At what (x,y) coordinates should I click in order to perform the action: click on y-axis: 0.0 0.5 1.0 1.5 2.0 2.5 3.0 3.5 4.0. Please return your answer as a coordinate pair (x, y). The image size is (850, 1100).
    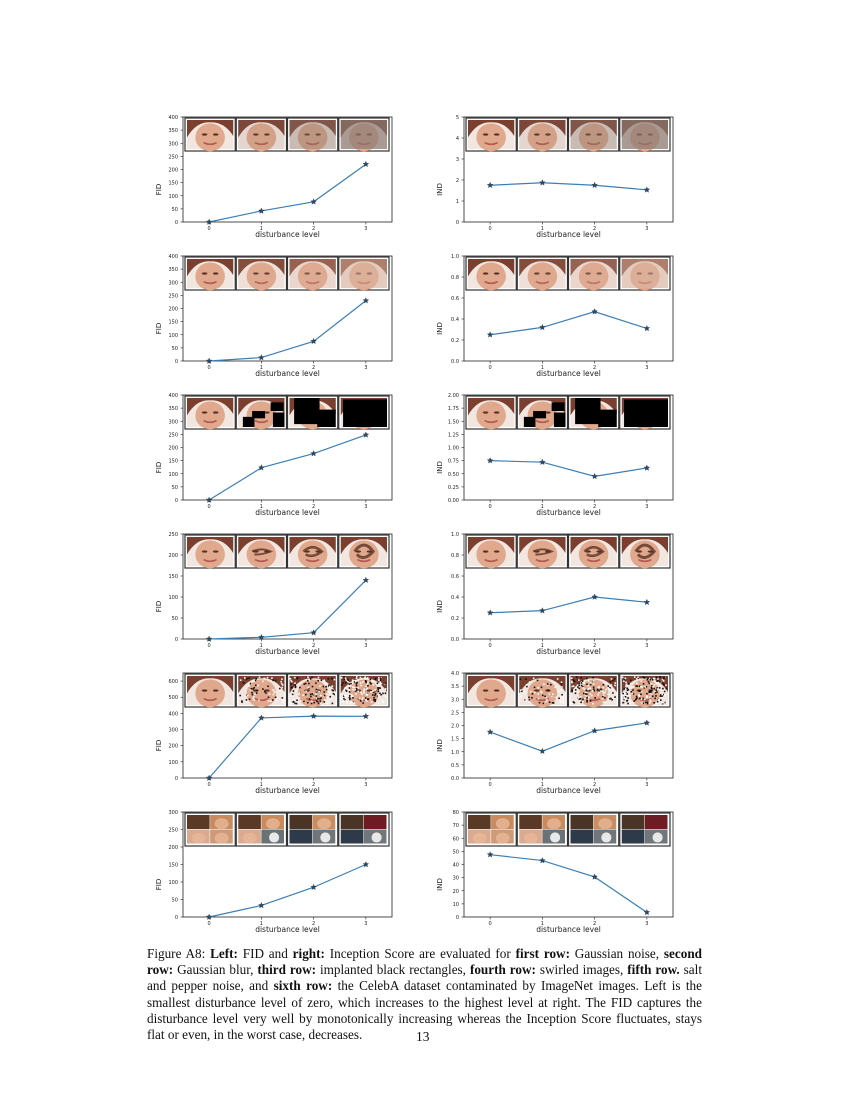
    Looking at the image, I should click on (457, 726).